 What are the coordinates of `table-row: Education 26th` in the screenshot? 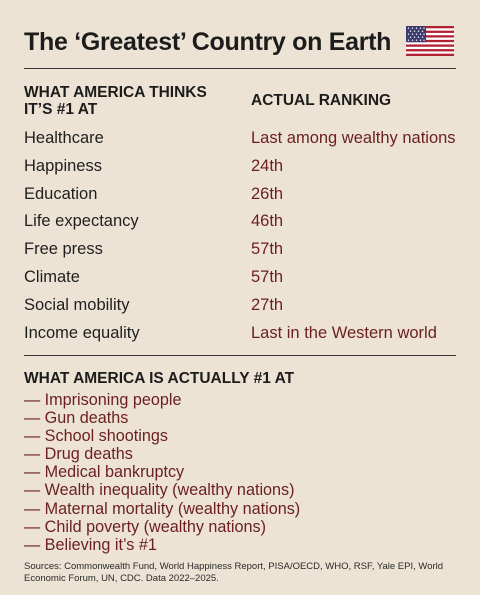 It's located at (242, 195).